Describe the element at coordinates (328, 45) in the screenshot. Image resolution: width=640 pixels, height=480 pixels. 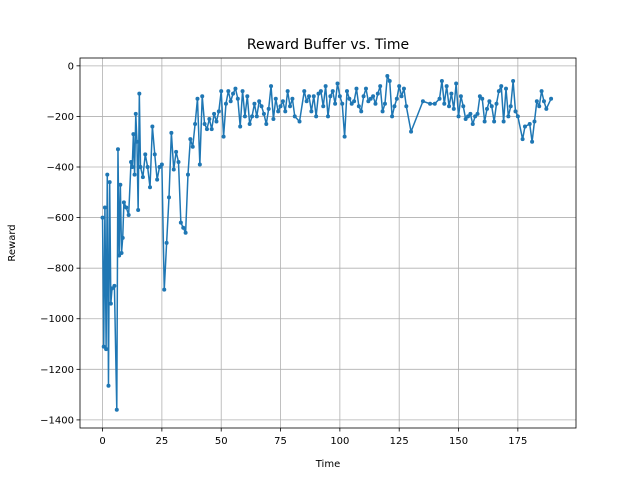
I see `chart-title: Reward Buffer vs. Time` at that location.